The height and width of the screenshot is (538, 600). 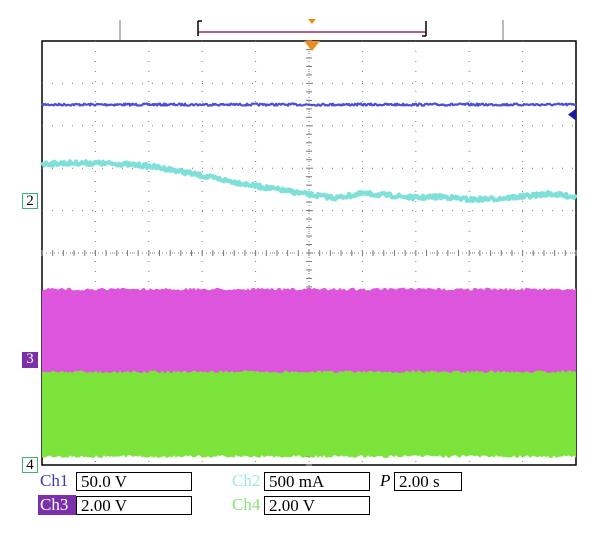 I want to click on ch3-label: Ch3, so click(x=57, y=505).